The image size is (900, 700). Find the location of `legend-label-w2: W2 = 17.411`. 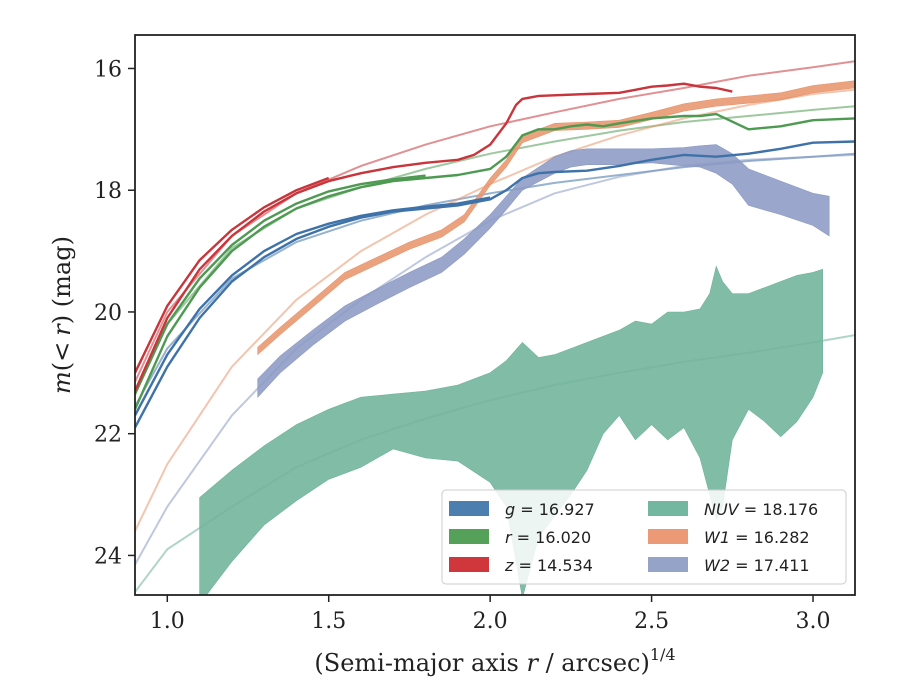

legend-label-w2: W2 = 17.411 is located at coordinates (757, 565).